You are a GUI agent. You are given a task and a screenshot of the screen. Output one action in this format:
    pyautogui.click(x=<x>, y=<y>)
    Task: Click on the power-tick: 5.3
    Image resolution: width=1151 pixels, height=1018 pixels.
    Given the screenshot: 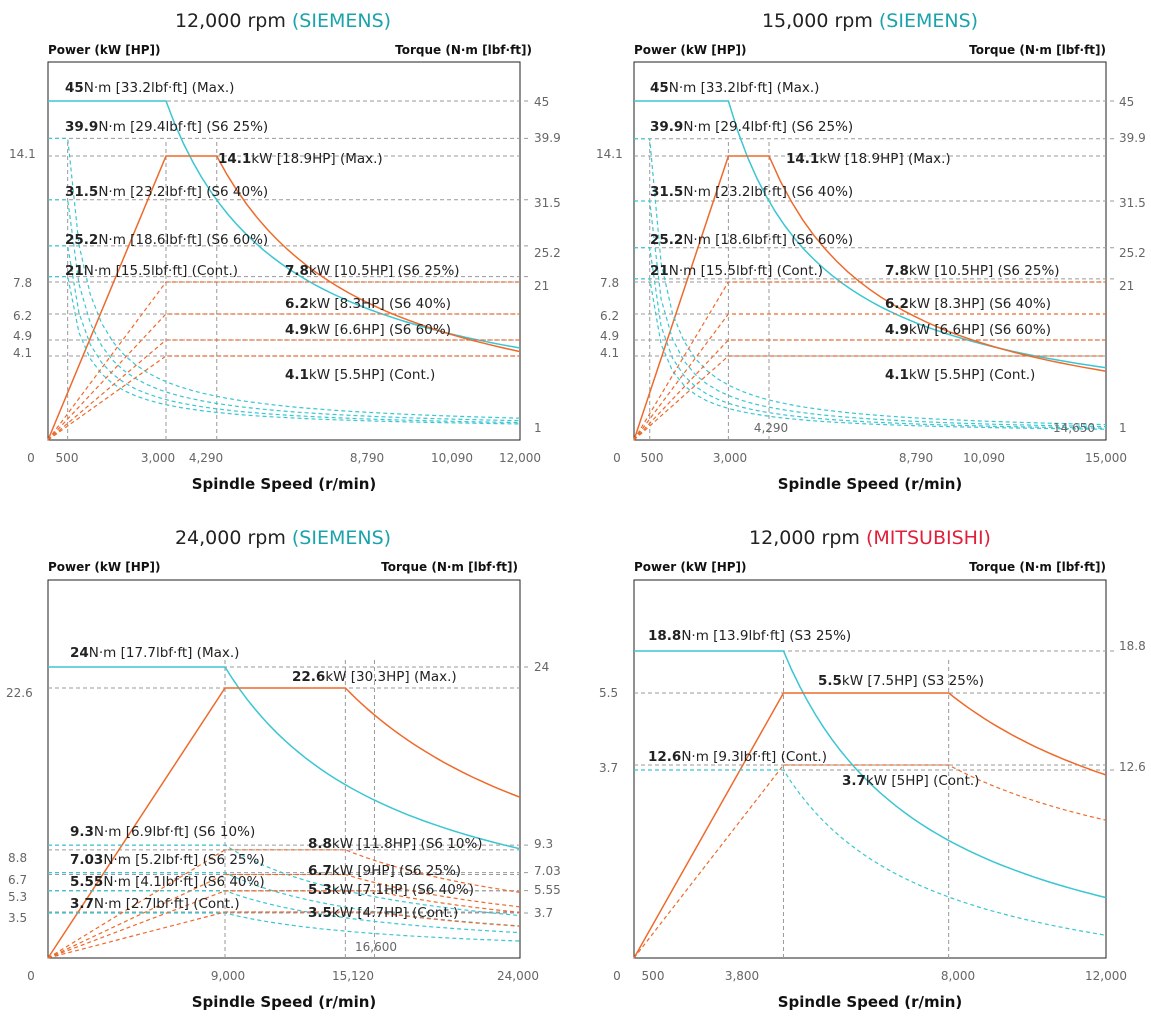 What is the action you would take?
    pyautogui.click(x=17, y=897)
    